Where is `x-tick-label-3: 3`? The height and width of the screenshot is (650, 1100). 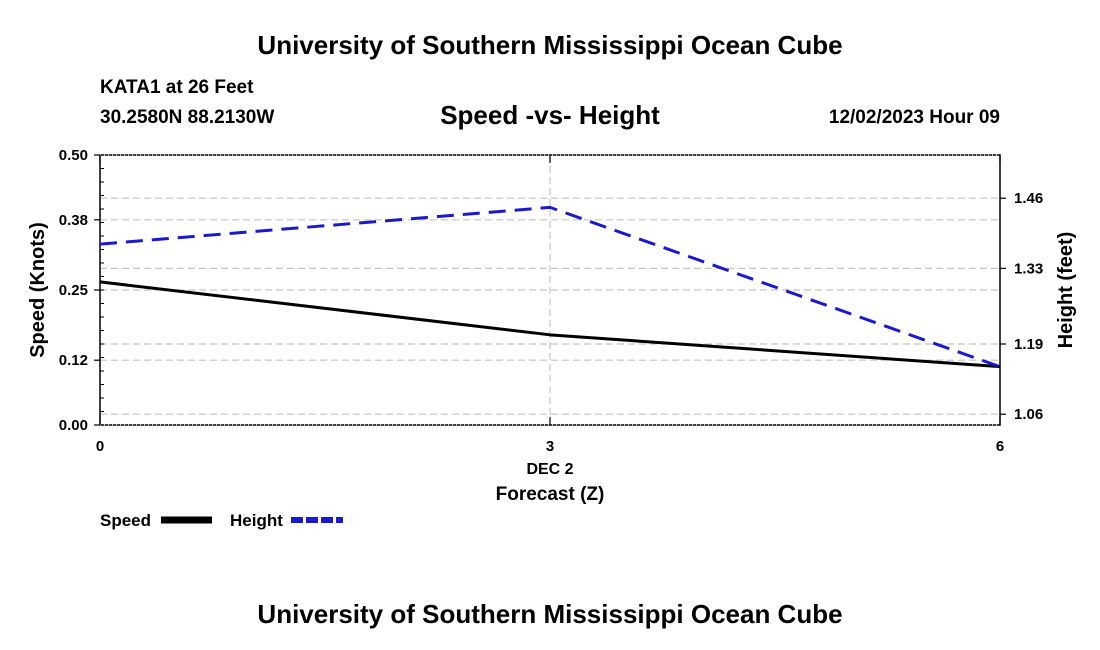
x-tick-label-3: 3 is located at coordinates (550, 446).